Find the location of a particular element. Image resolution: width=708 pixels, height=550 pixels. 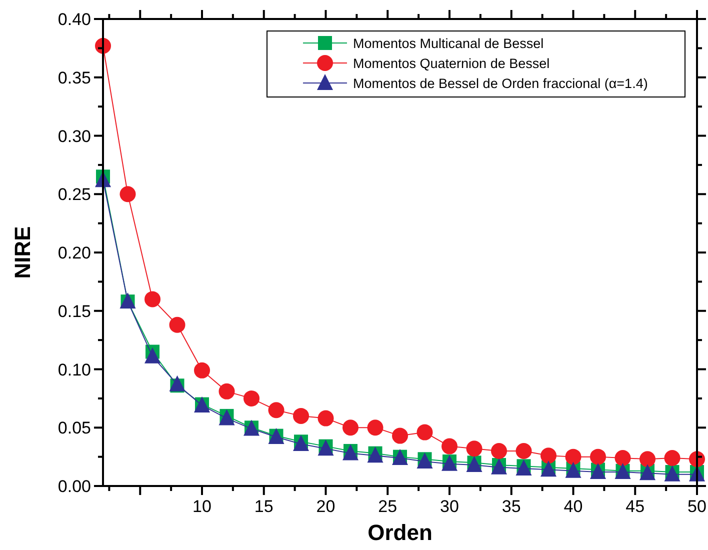

y-tick-label: 0.20 is located at coordinates (74, 253).